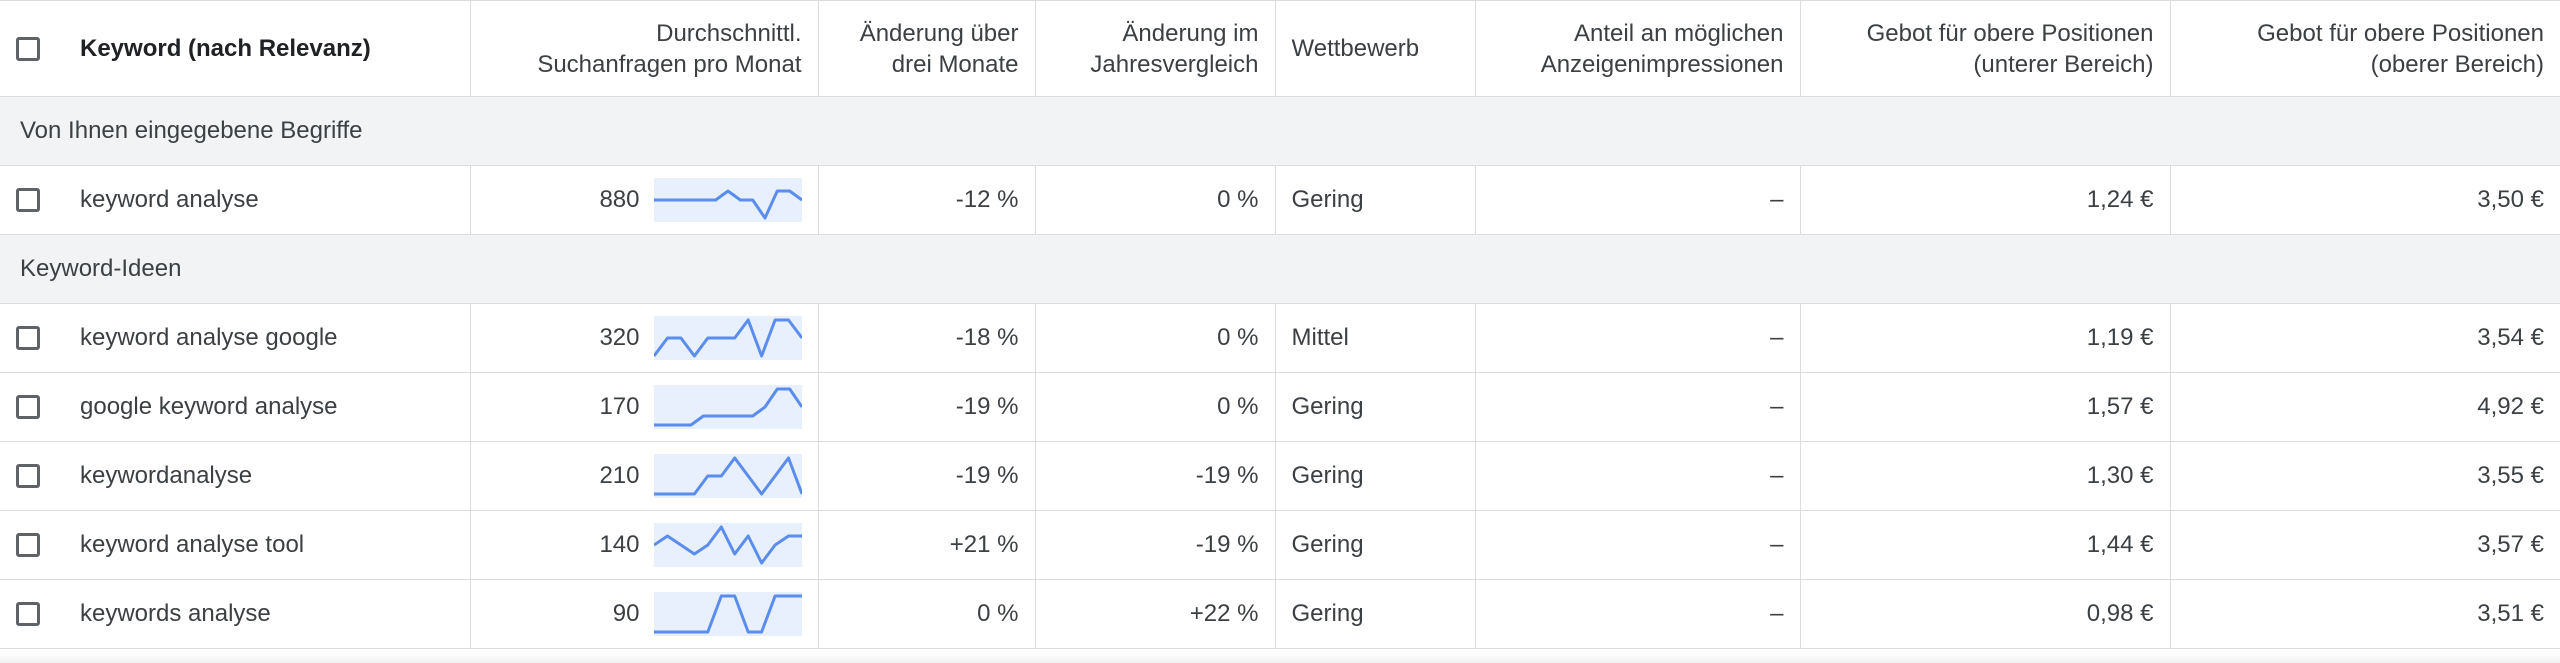 This screenshot has width=2560, height=663. I want to click on group-label-ideas: Keyword-Ideen, so click(1280, 269).